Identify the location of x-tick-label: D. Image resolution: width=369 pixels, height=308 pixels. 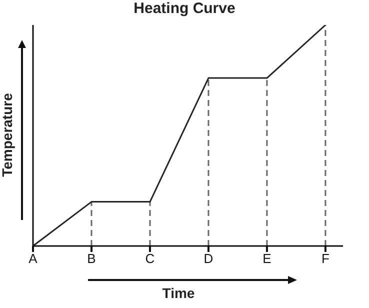
(209, 258).